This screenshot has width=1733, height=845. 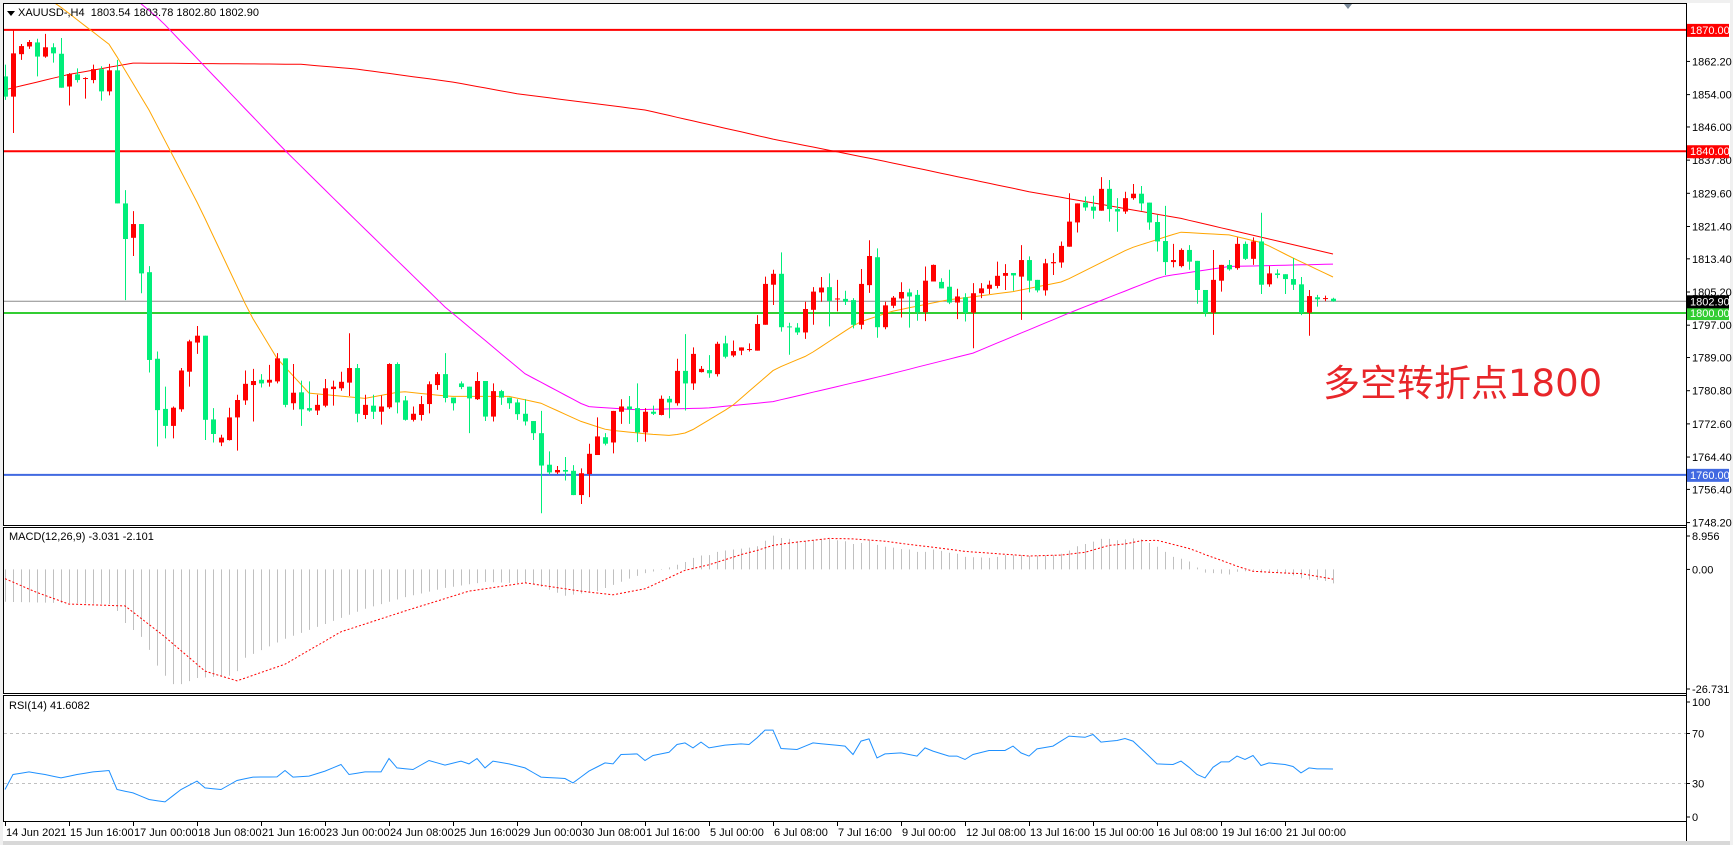 What do you see at coordinates (1698, 785) in the screenshot?
I see `rsi-axis-label: 30` at bounding box center [1698, 785].